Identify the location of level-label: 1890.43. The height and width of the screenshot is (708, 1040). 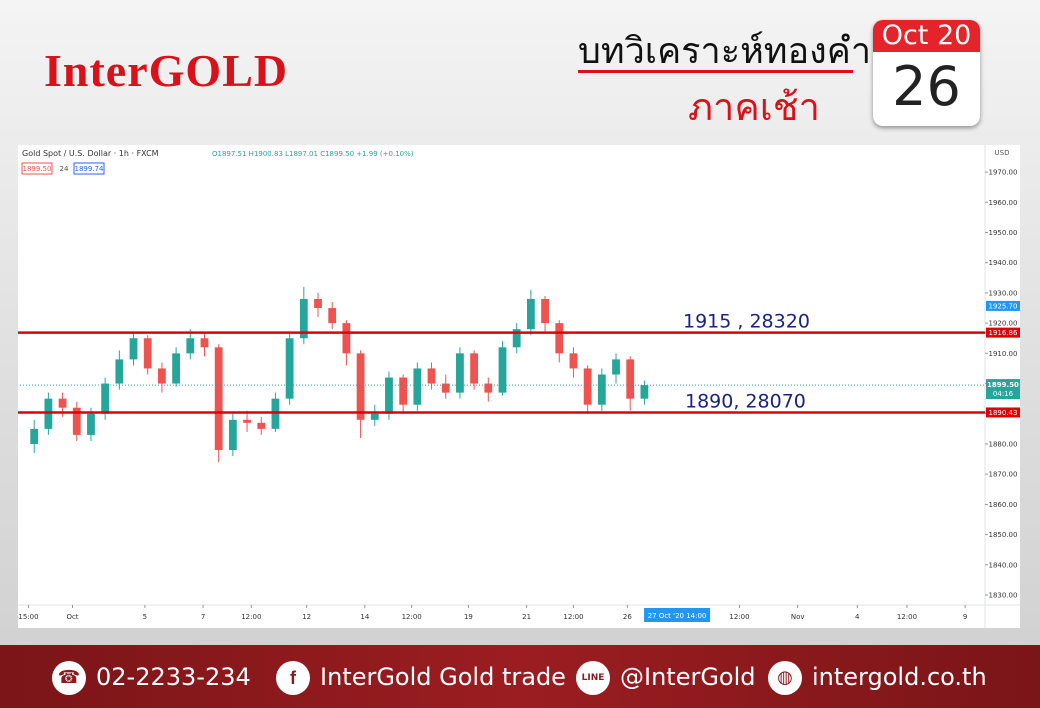
(1003, 413).